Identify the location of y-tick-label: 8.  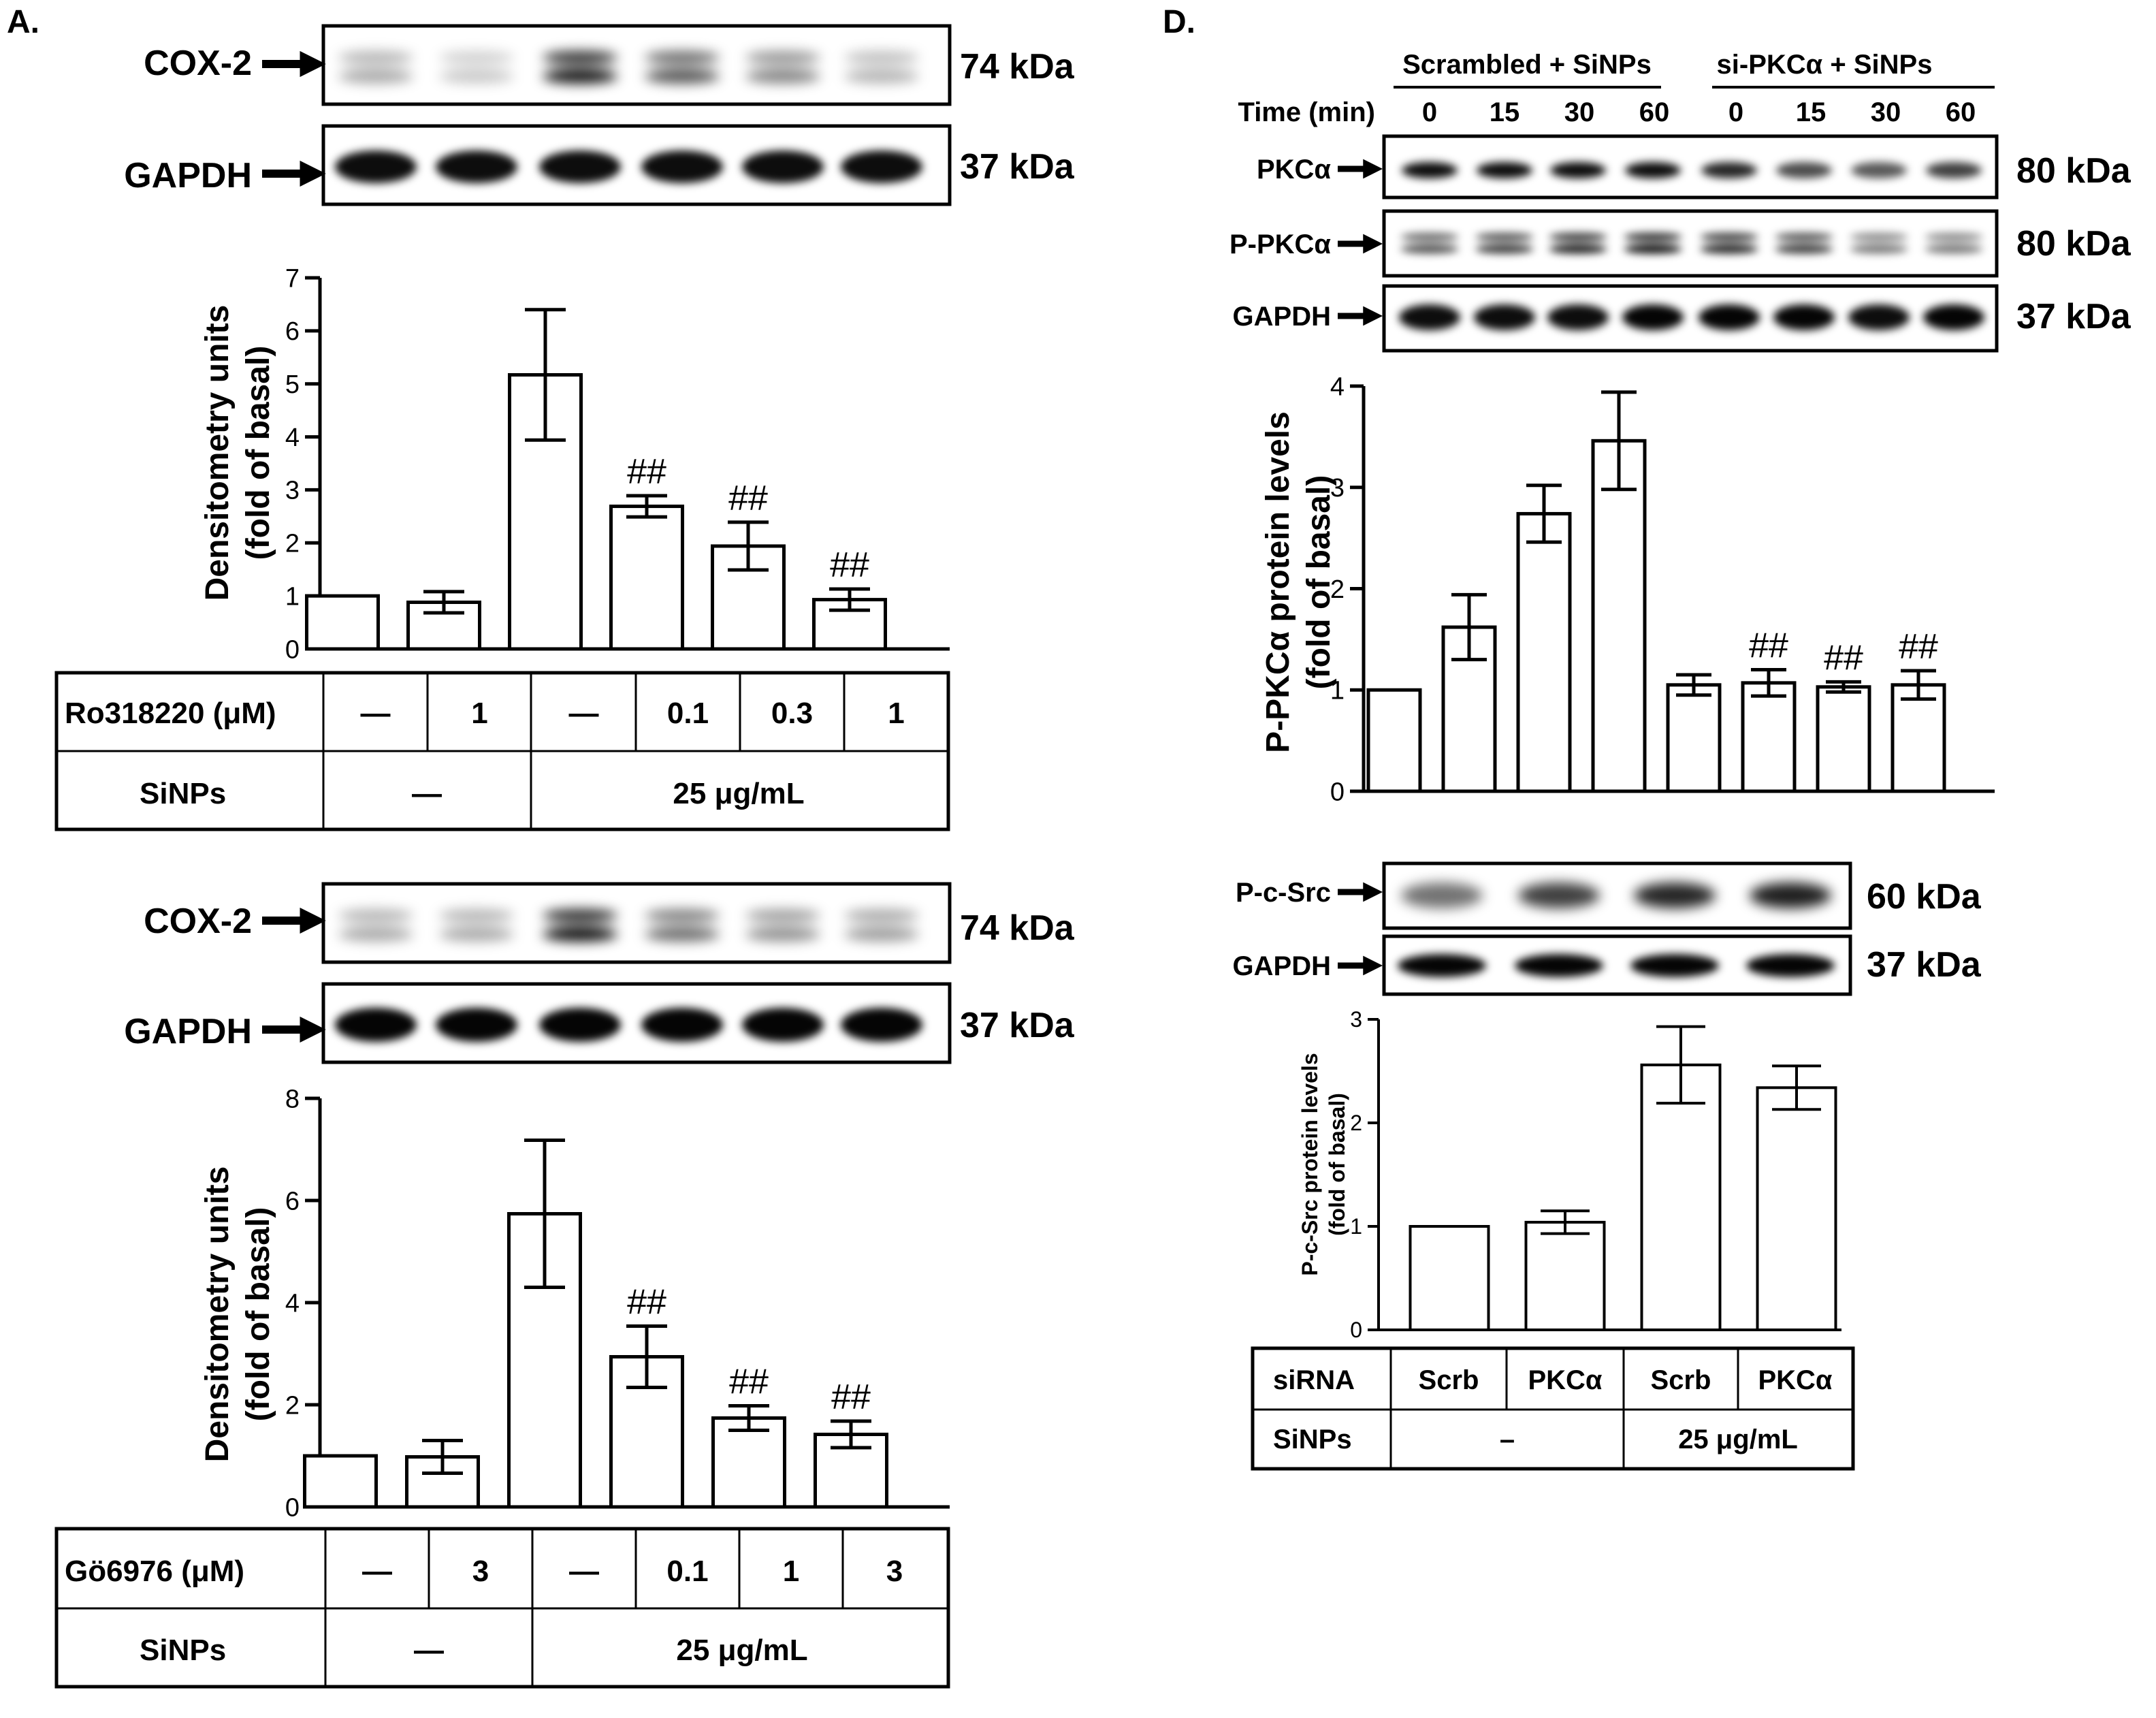
(292, 1099).